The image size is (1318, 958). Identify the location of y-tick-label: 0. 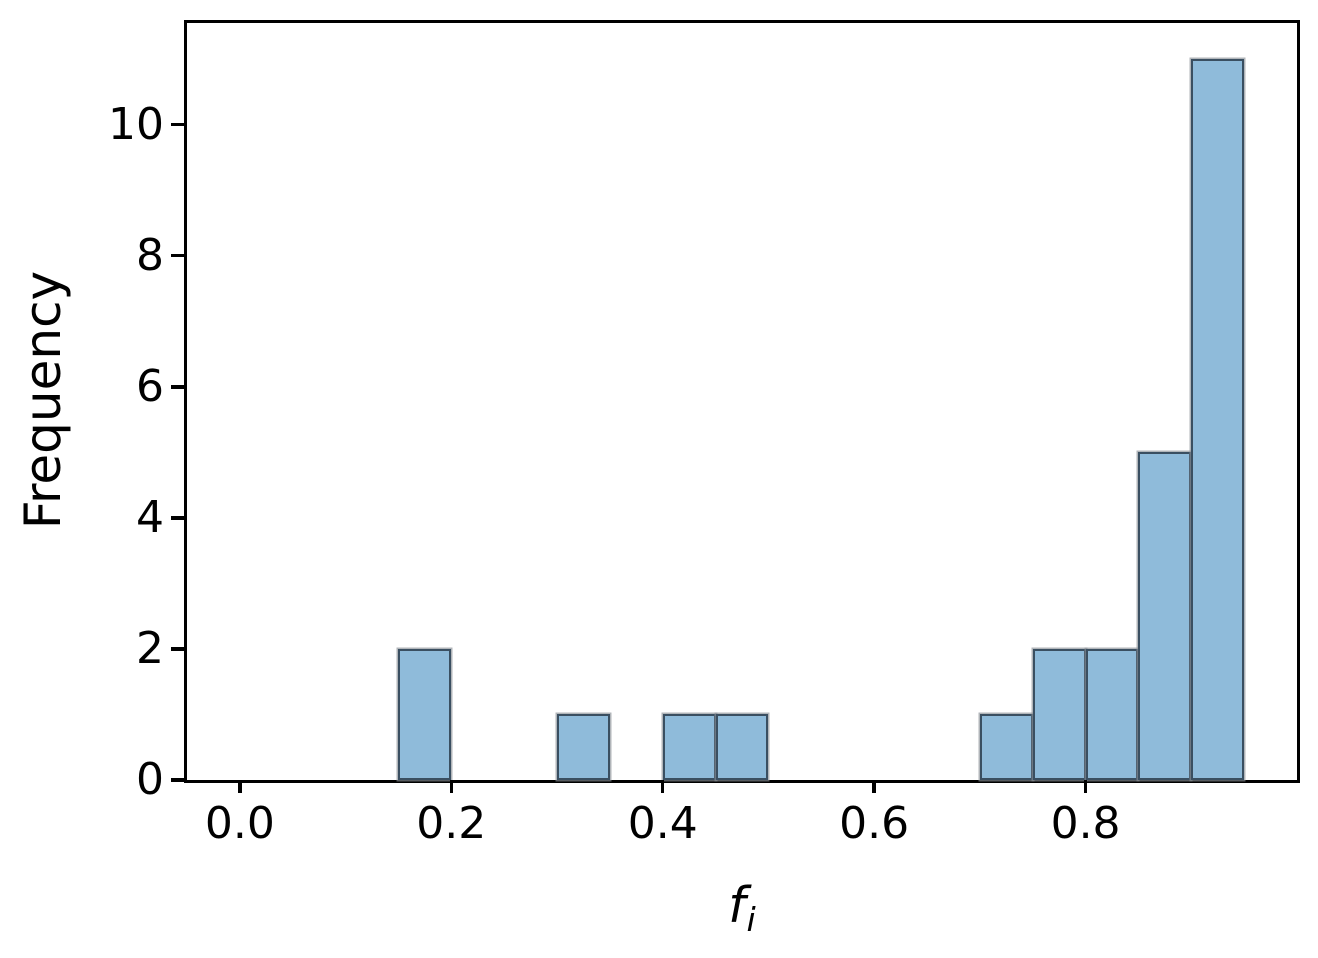
(150, 779).